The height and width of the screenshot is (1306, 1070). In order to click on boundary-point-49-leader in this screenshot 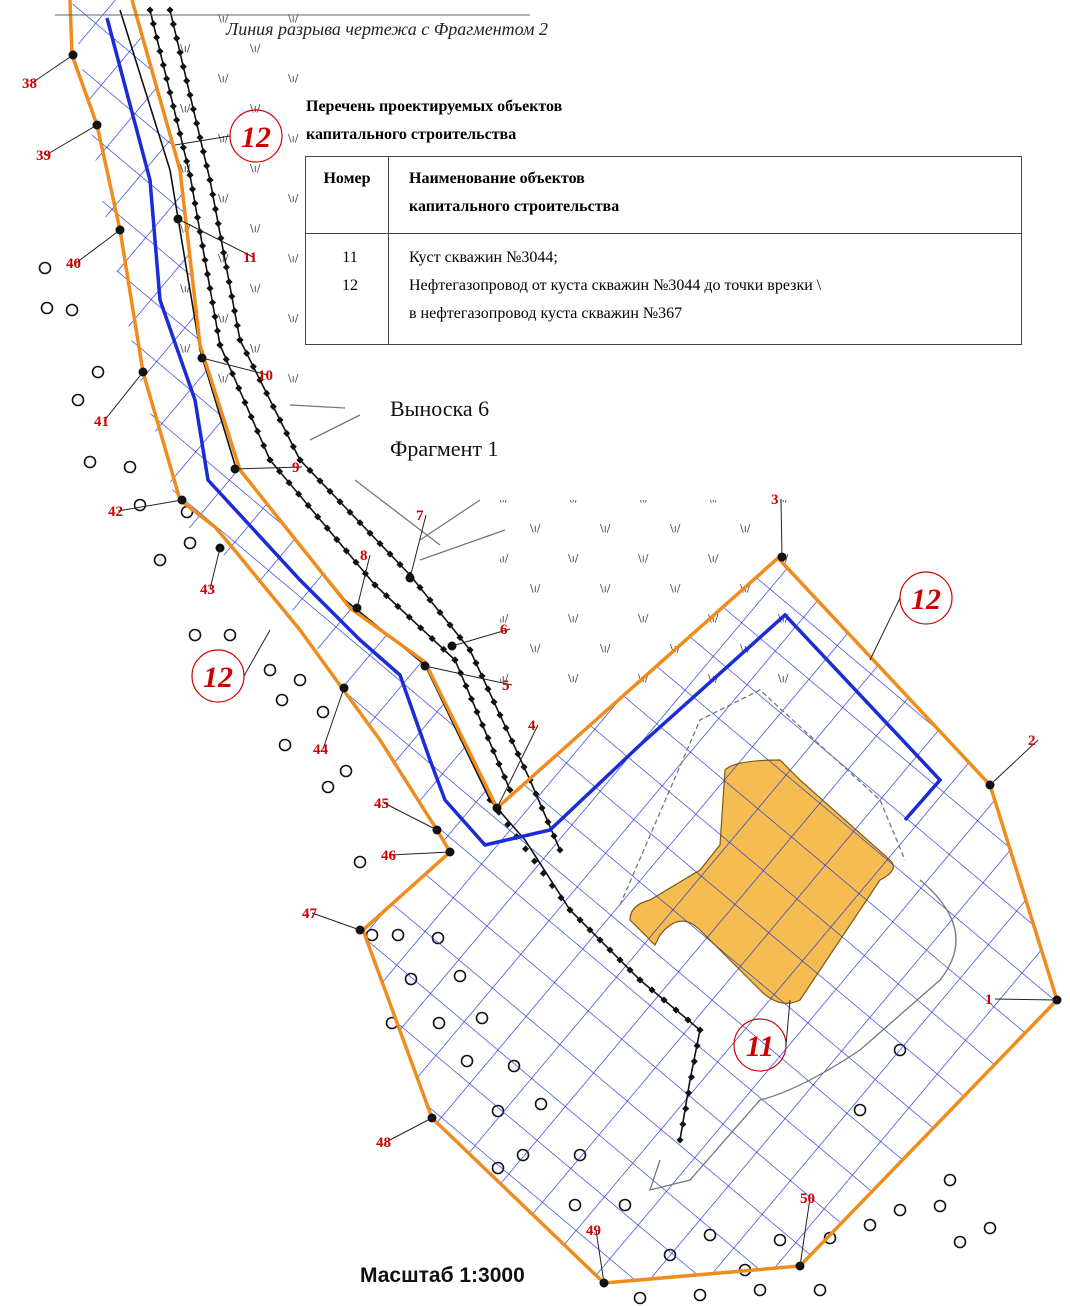, I will do `click(600, 1256)`.